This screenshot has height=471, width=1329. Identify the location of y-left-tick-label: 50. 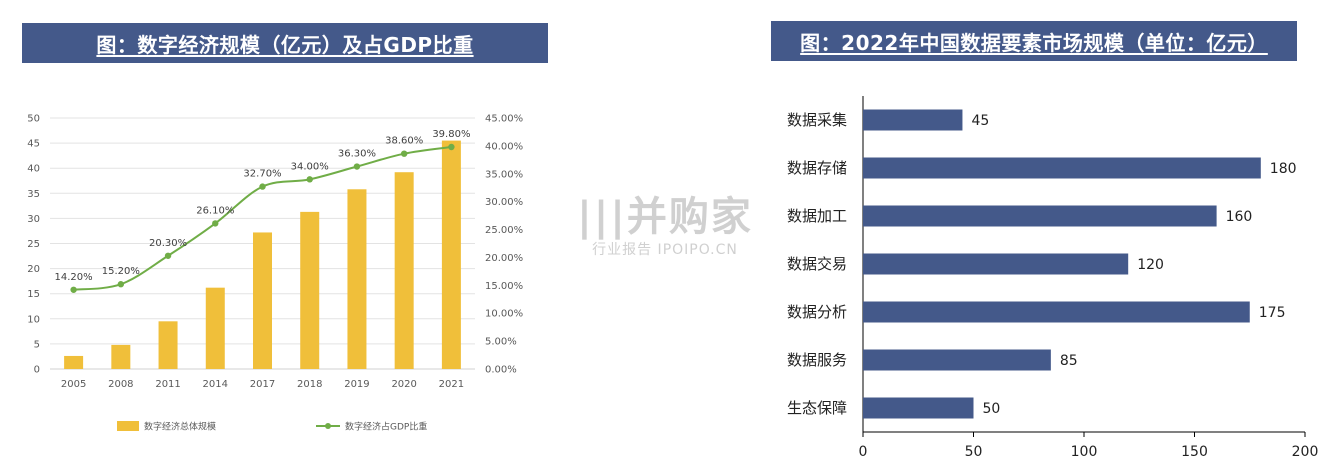
(33, 119).